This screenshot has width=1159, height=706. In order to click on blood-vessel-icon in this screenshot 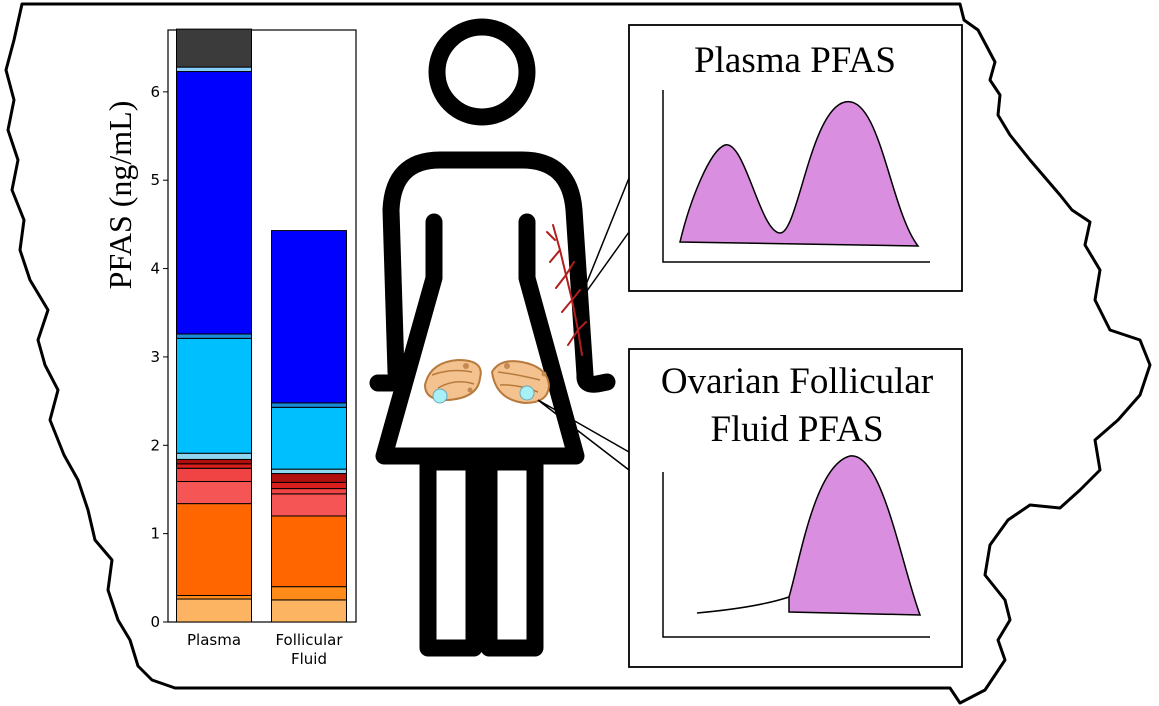, I will do `click(566, 290)`.